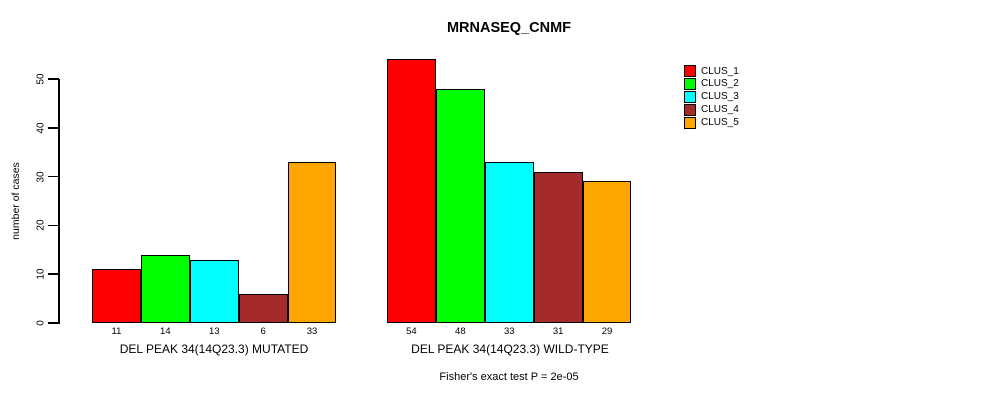 The height and width of the screenshot is (400, 990). Describe the element at coordinates (720, 123) in the screenshot. I see `legend-label-clus_5: CLUS_5` at that location.